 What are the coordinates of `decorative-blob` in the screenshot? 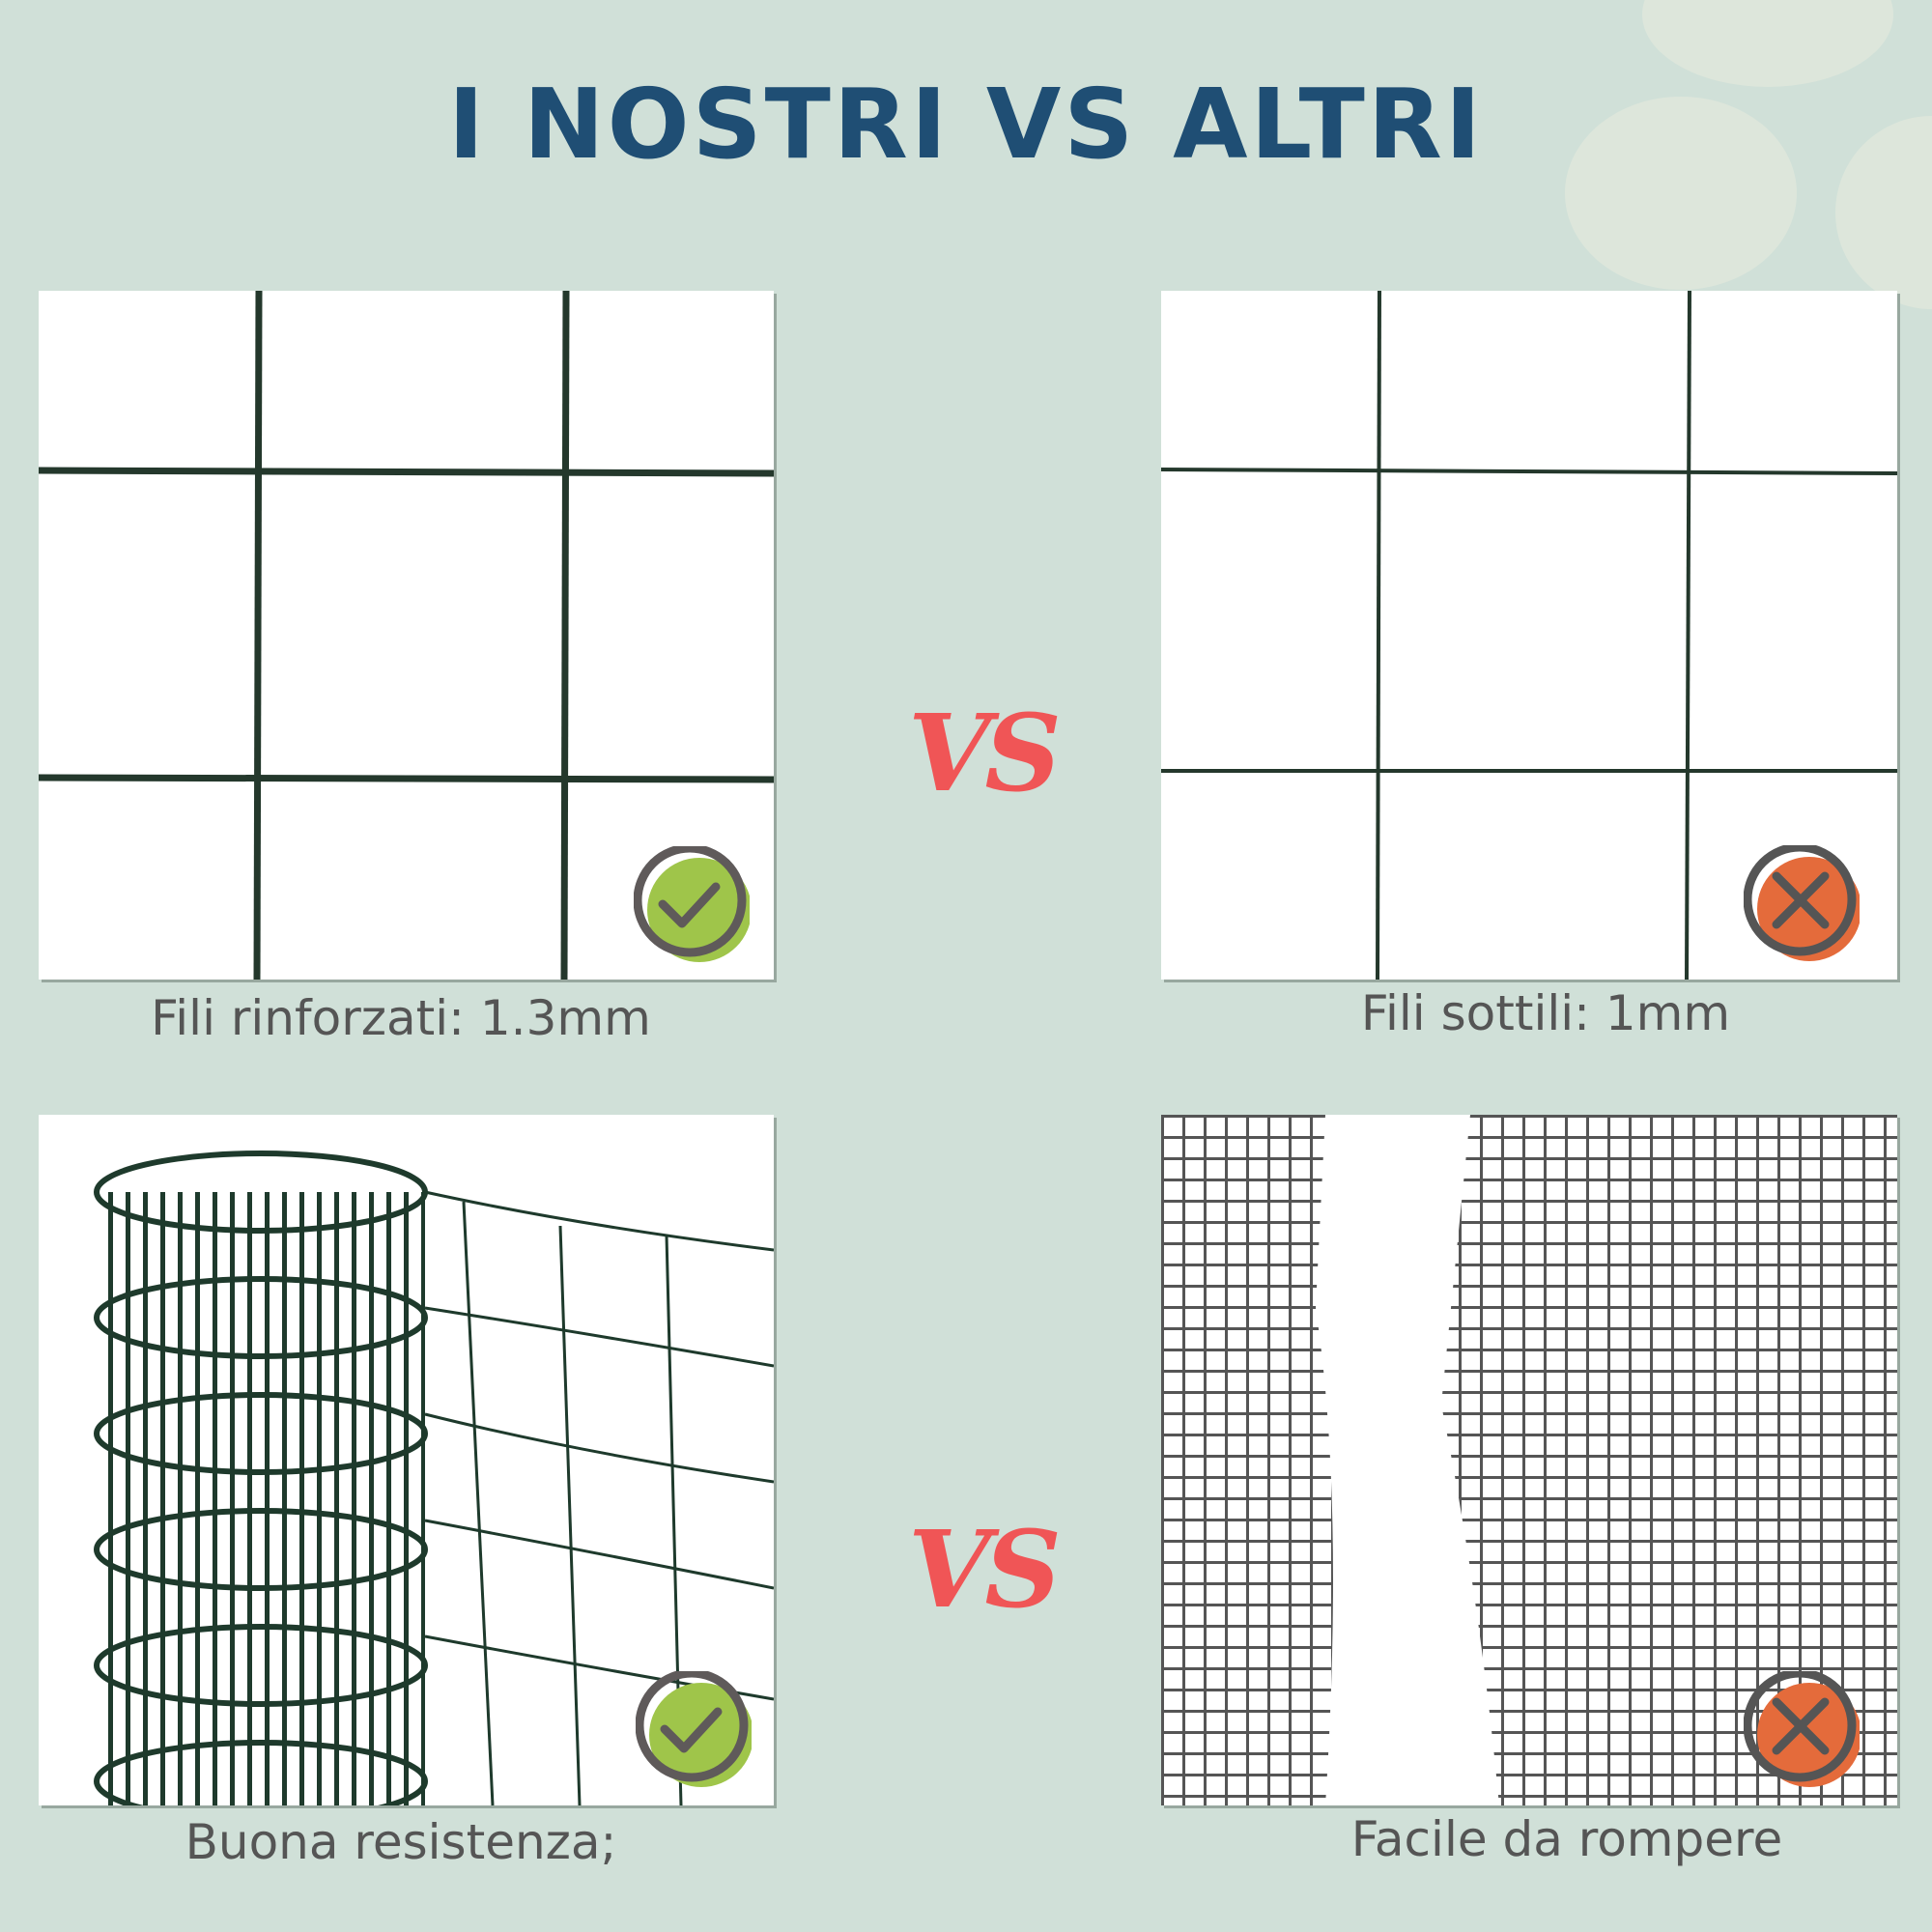 It's located at (1681, 193).